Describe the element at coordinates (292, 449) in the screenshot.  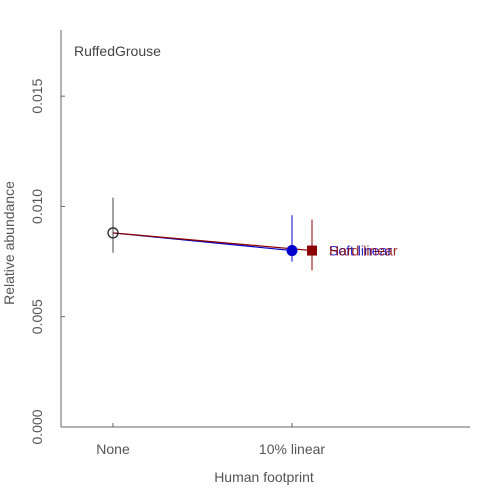
I see `x-tick-label: 10% linear` at that location.